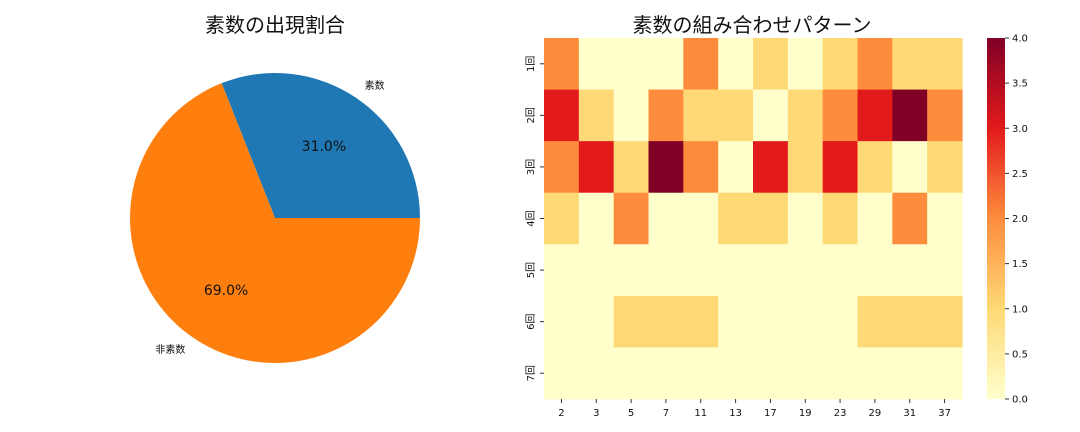 This screenshot has width=1080, height=432. Describe the element at coordinates (1020, 174) in the screenshot. I see `colorbar-tick-label: 2.5` at that location.